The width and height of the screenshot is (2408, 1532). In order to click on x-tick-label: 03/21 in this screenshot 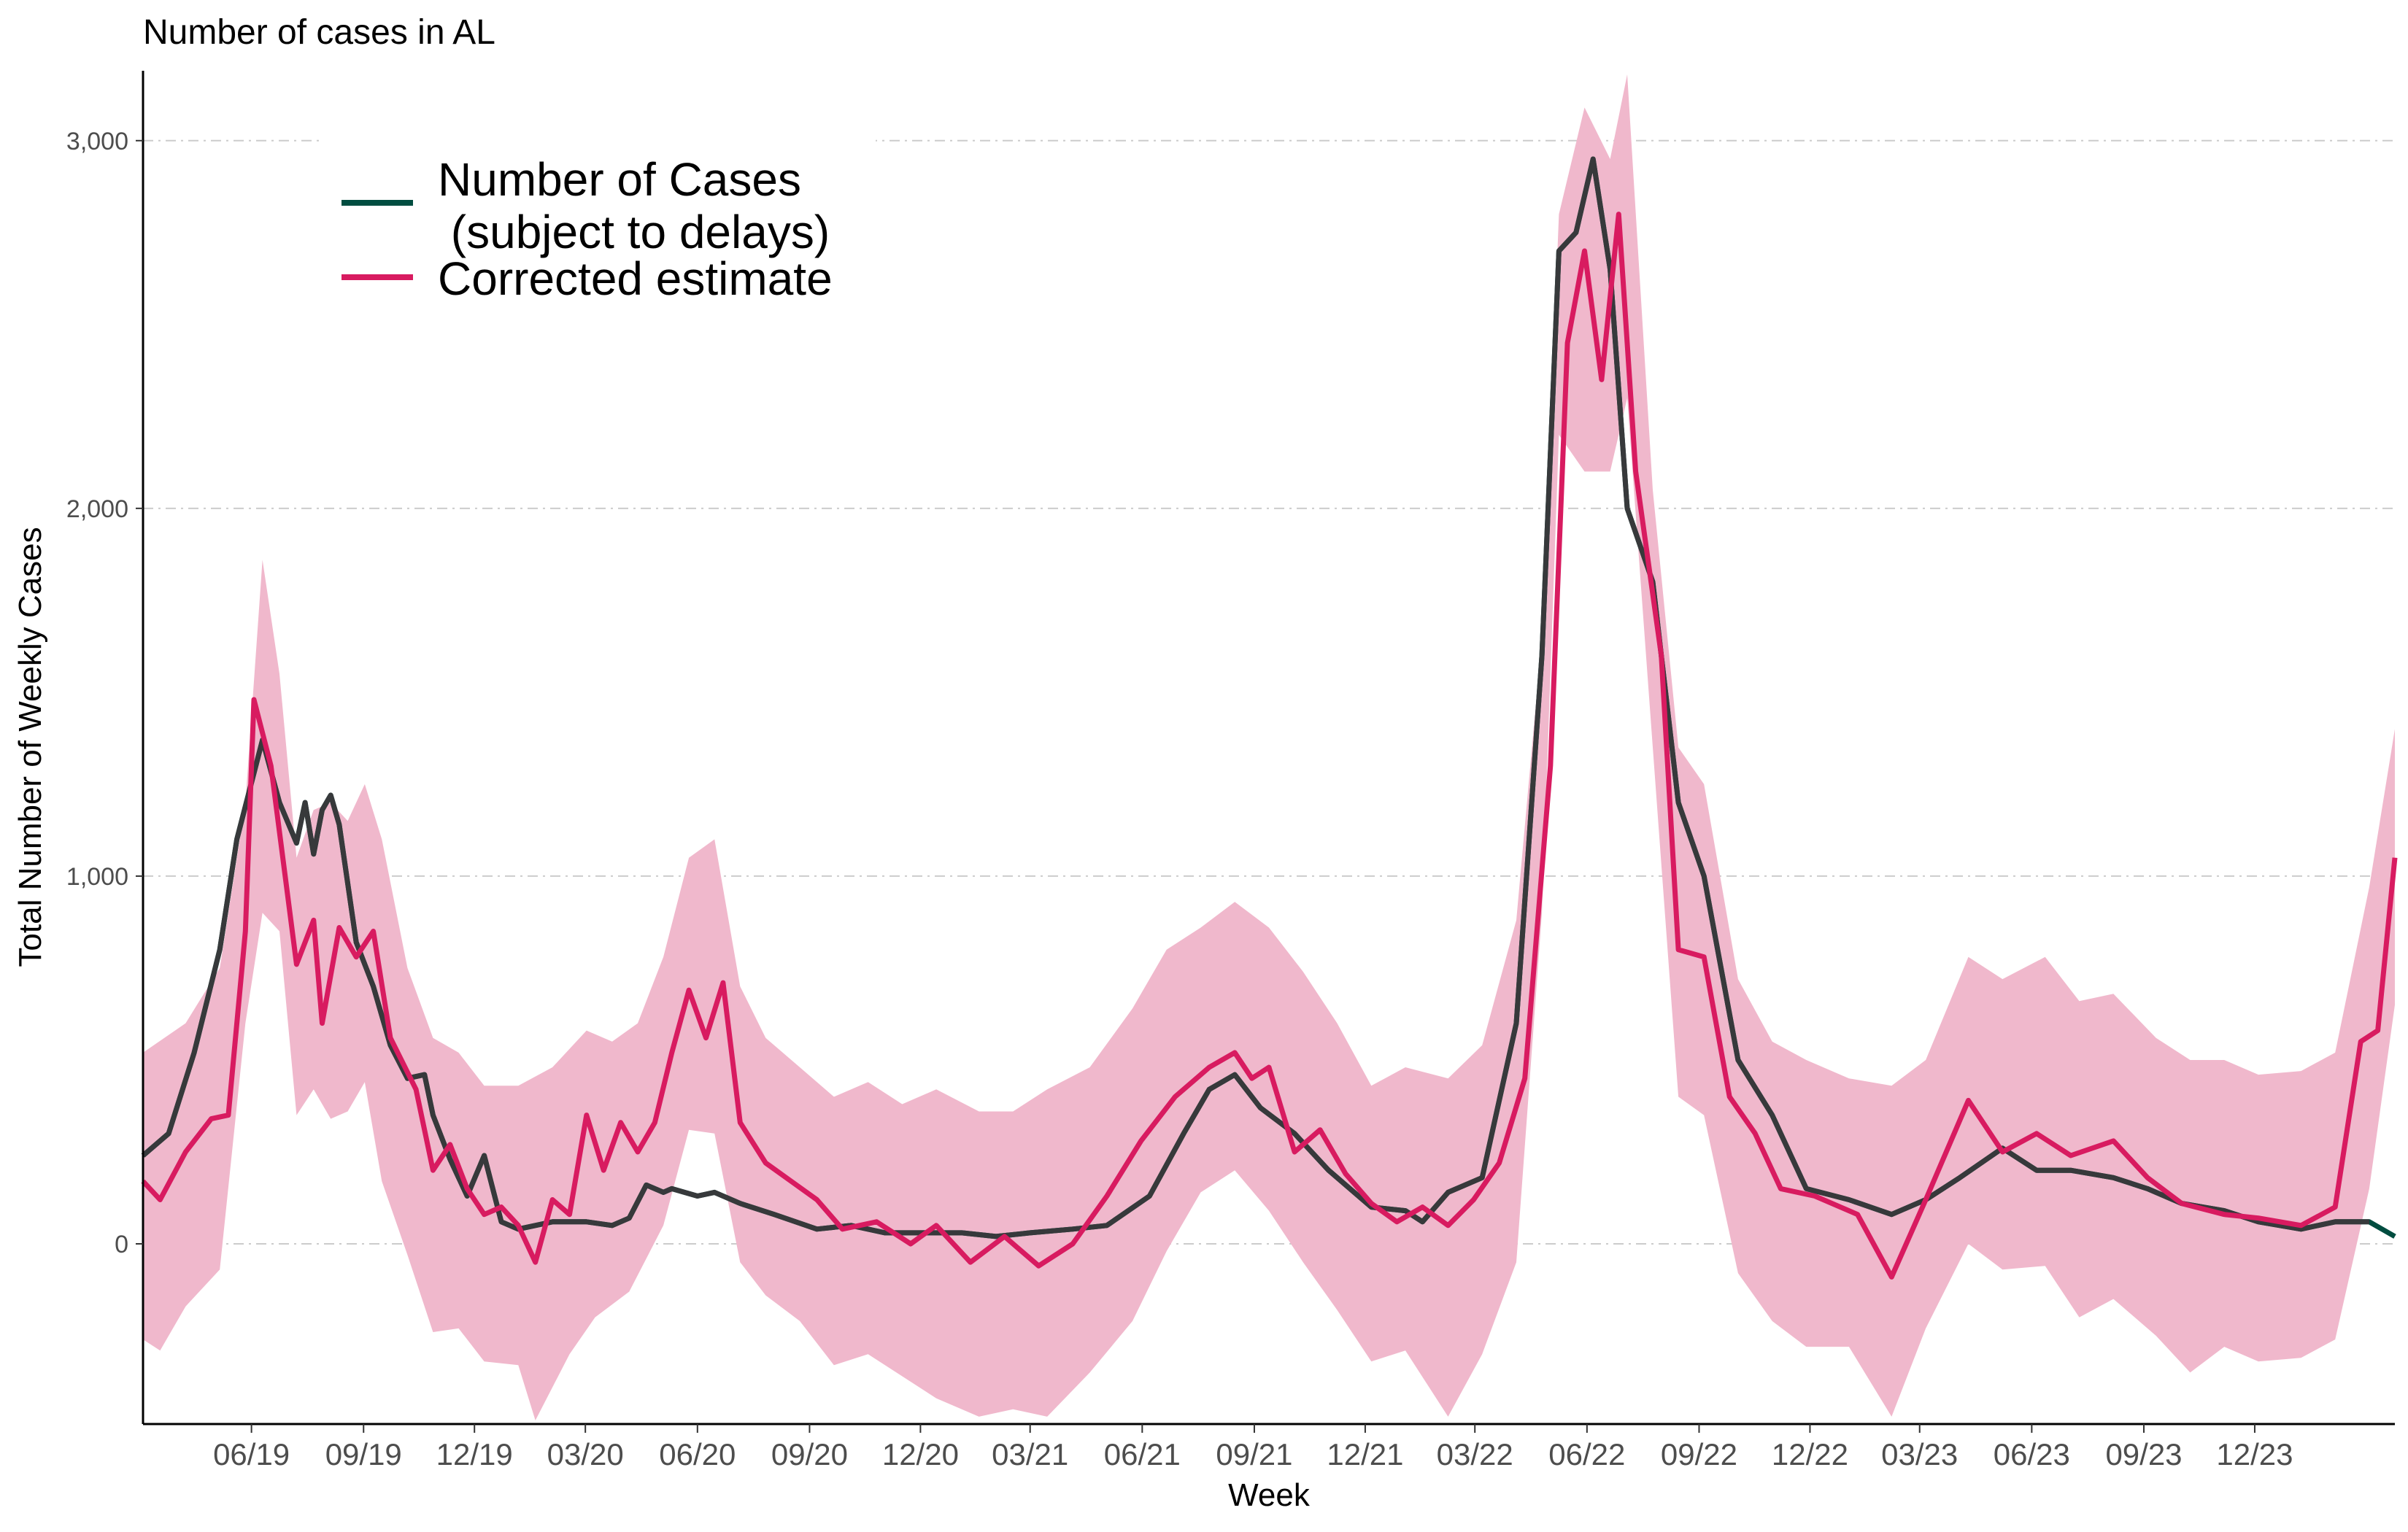, I will do `click(1030, 1454)`.